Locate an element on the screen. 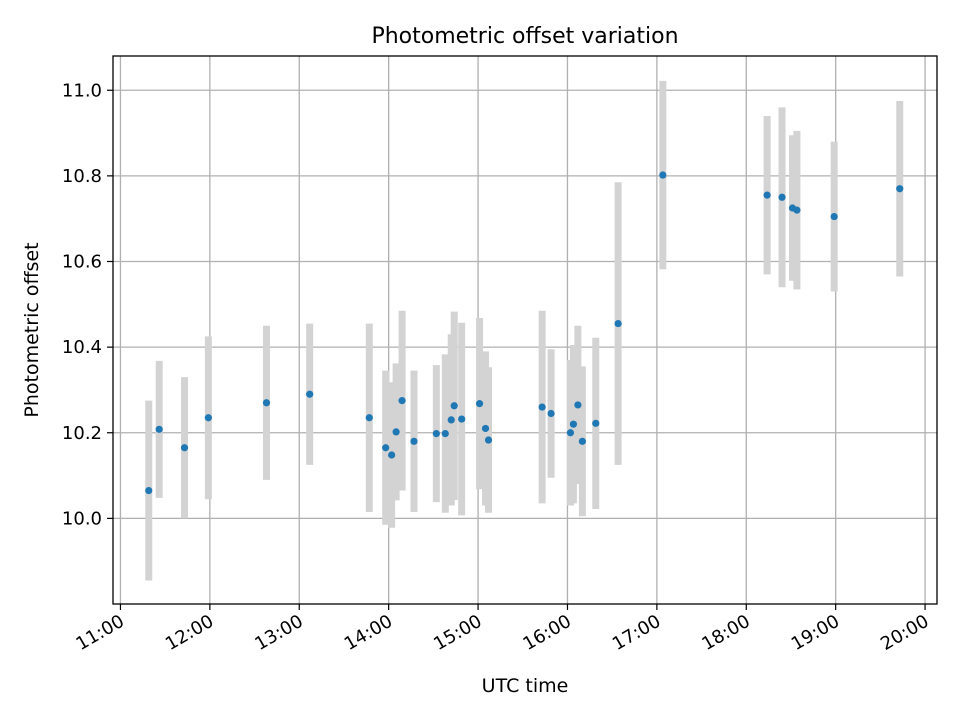 This screenshot has width=960, height=720. y-tick-label: 10.0 is located at coordinates (82, 518).